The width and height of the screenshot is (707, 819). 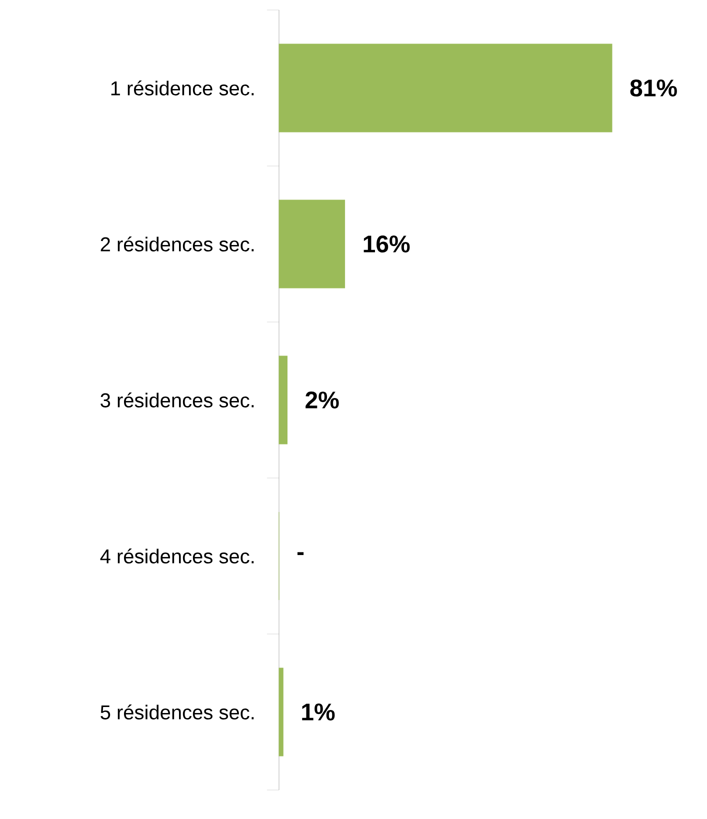 What do you see at coordinates (387, 244) in the screenshot?
I see `data-label: 16%` at bounding box center [387, 244].